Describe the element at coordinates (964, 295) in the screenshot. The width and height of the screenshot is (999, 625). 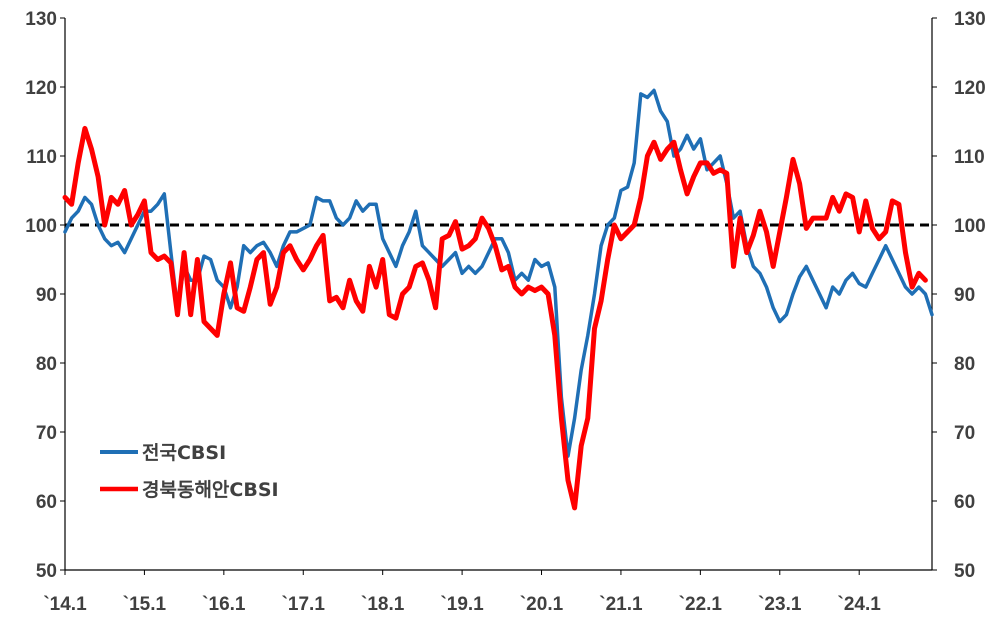
I see `right-tick-label: 90` at that location.